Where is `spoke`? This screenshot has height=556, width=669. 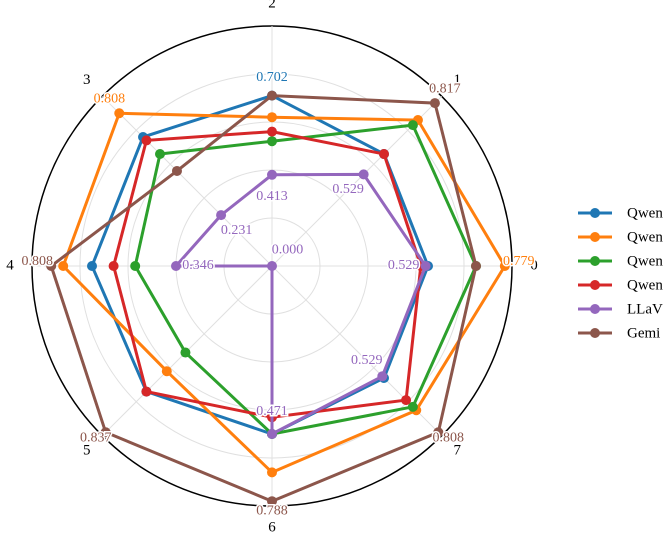
spoke is located at coordinates (187, 181).